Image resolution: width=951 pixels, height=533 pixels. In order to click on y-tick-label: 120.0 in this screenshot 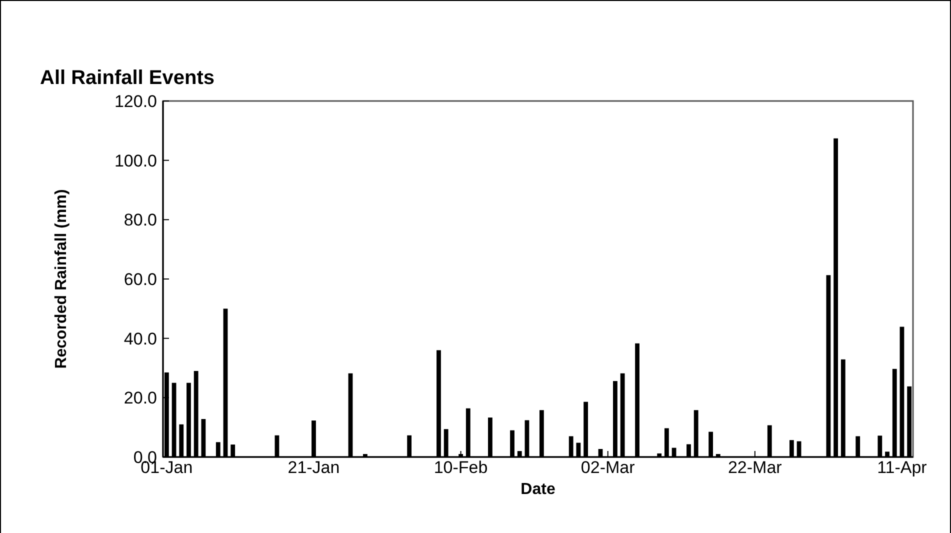, I will do `click(135, 101)`.